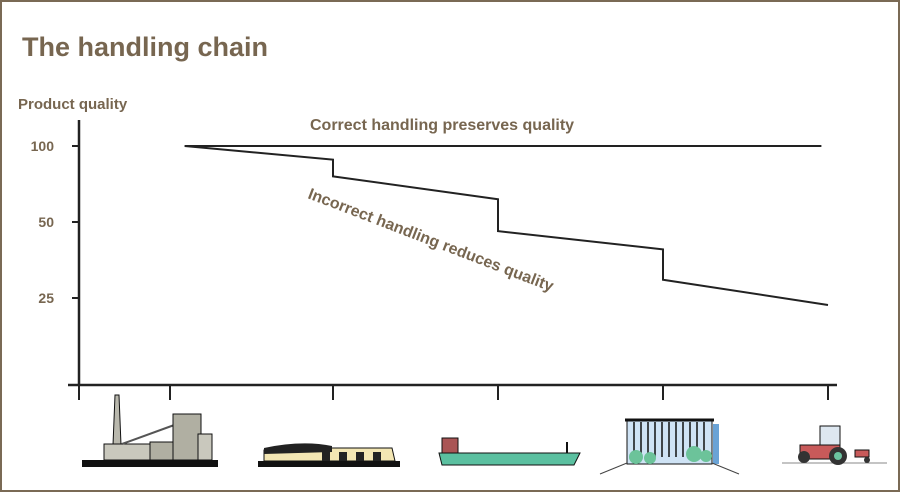  What do you see at coordinates (442, 125) in the screenshot?
I see `series-label-correct: Correct handling preserves quality` at bounding box center [442, 125].